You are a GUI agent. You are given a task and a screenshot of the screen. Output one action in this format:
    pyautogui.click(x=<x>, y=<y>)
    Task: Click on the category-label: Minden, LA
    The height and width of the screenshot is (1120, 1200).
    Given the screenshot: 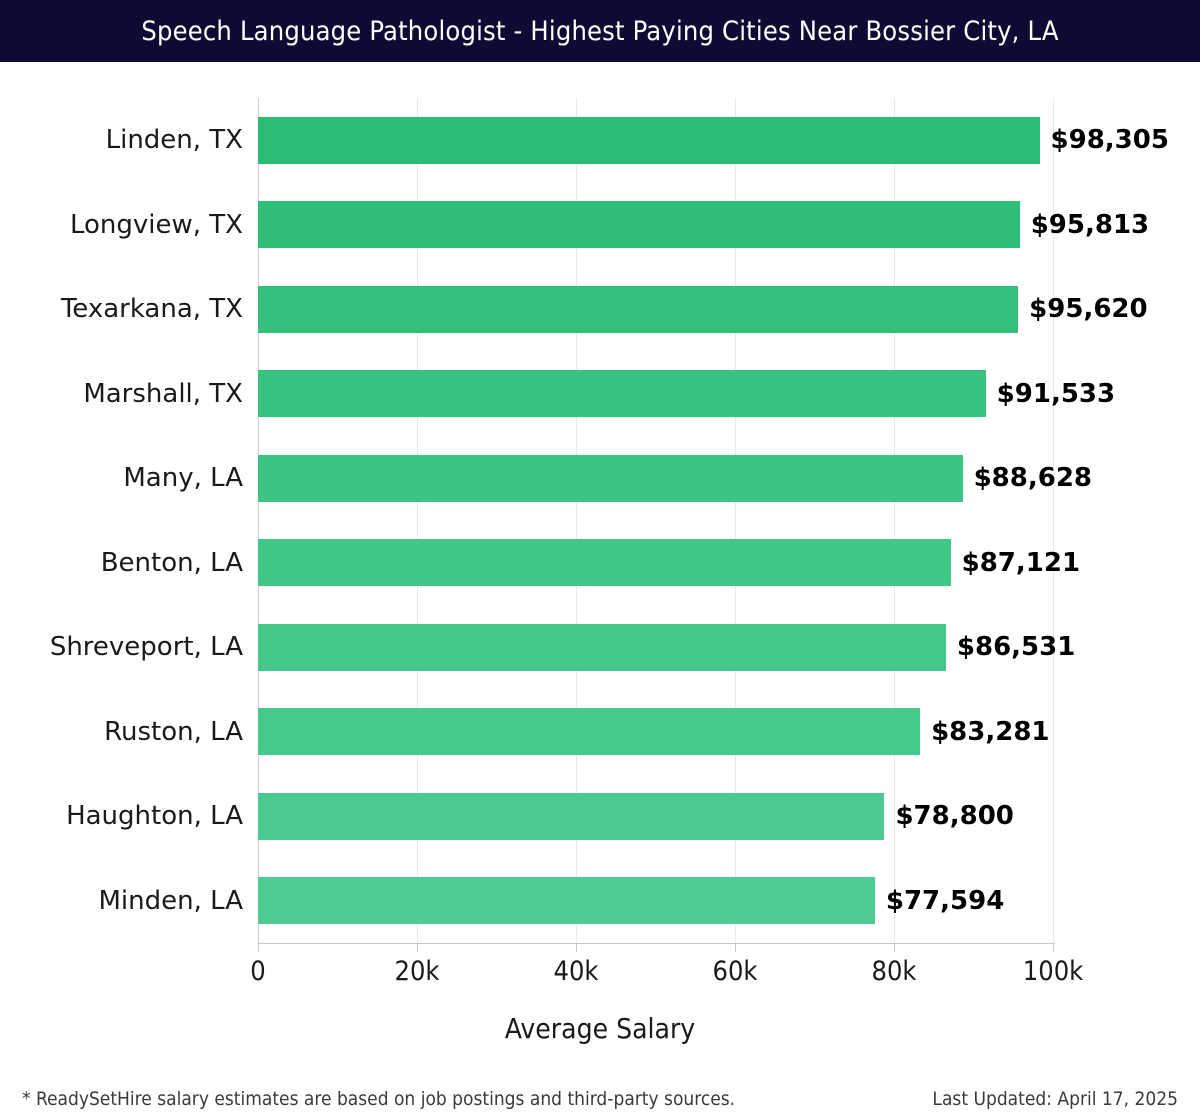 What is the action you would take?
    pyautogui.click(x=170, y=900)
    